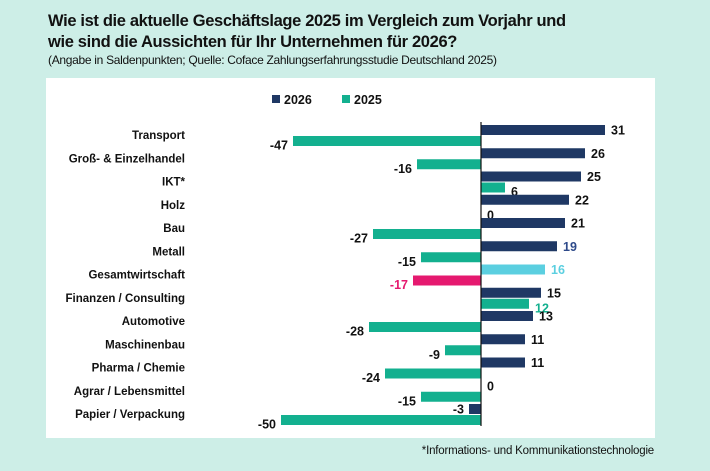 This screenshot has height=471, width=710. I want to click on category-label: Maschinenbau, so click(145, 345).